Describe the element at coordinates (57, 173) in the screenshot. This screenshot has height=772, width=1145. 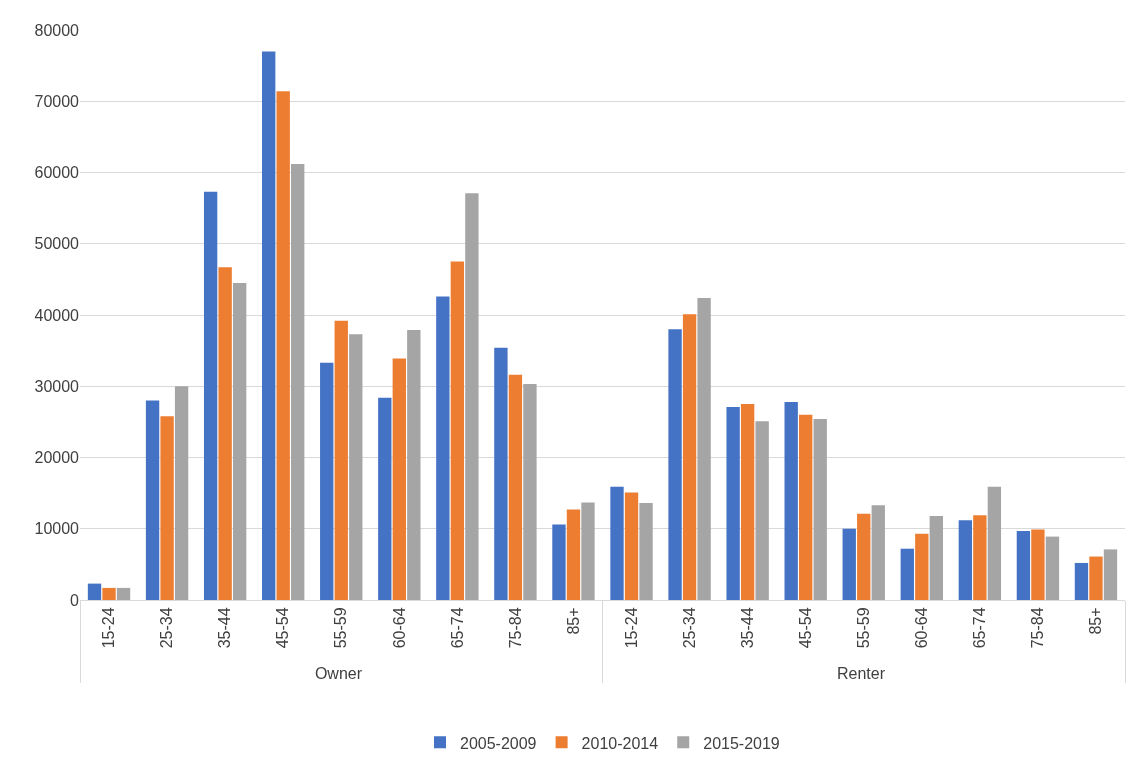
I see `y-tick-label: 60000` at that location.